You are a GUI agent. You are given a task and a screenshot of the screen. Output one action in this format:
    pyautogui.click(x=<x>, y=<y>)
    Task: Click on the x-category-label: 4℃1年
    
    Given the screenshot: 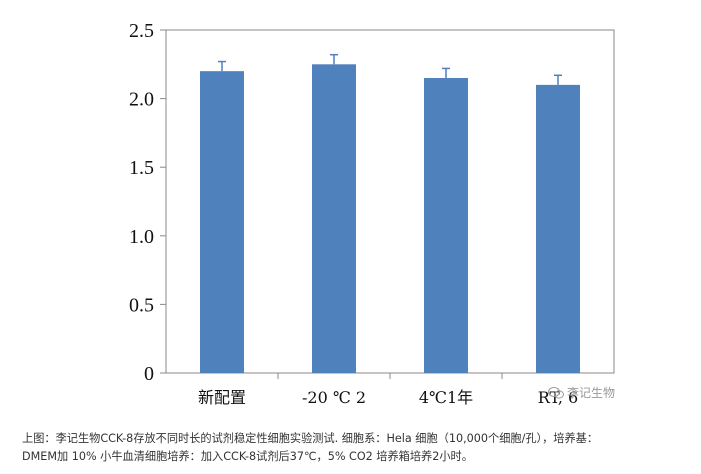 What is the action you would take?
    pyautogui.click(x=446, y=397)
    